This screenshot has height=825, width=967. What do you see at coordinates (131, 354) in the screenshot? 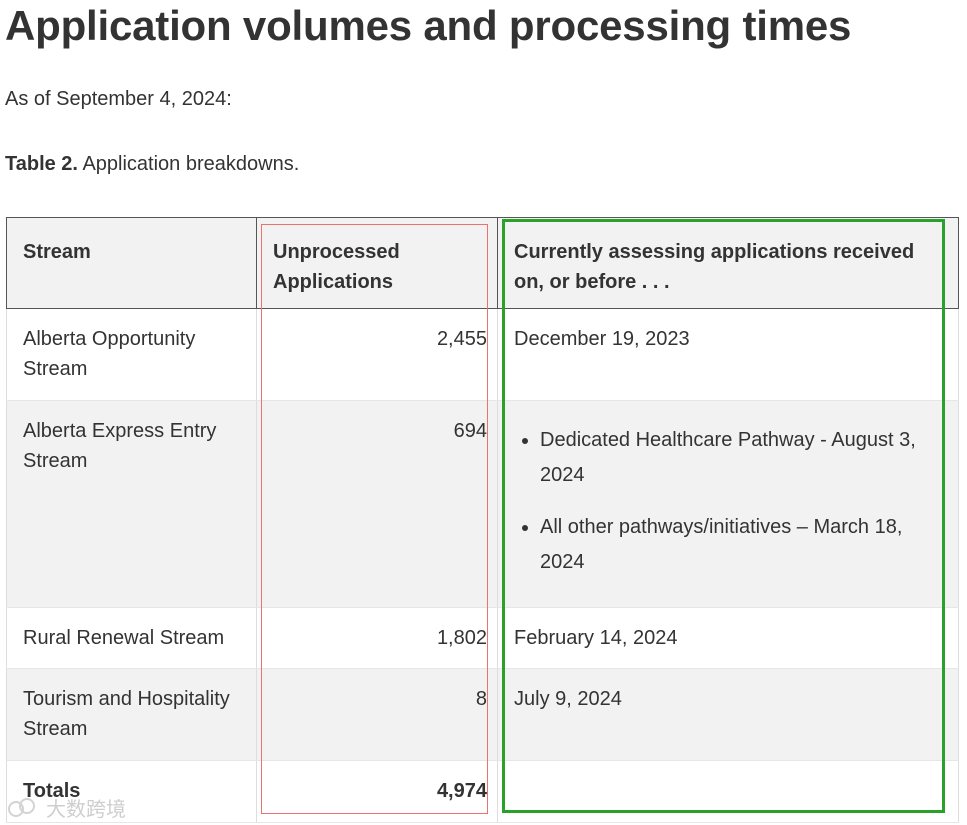
I see `cell-stream: Alberta Opportunity Stream` at bounding box center [131, 354].